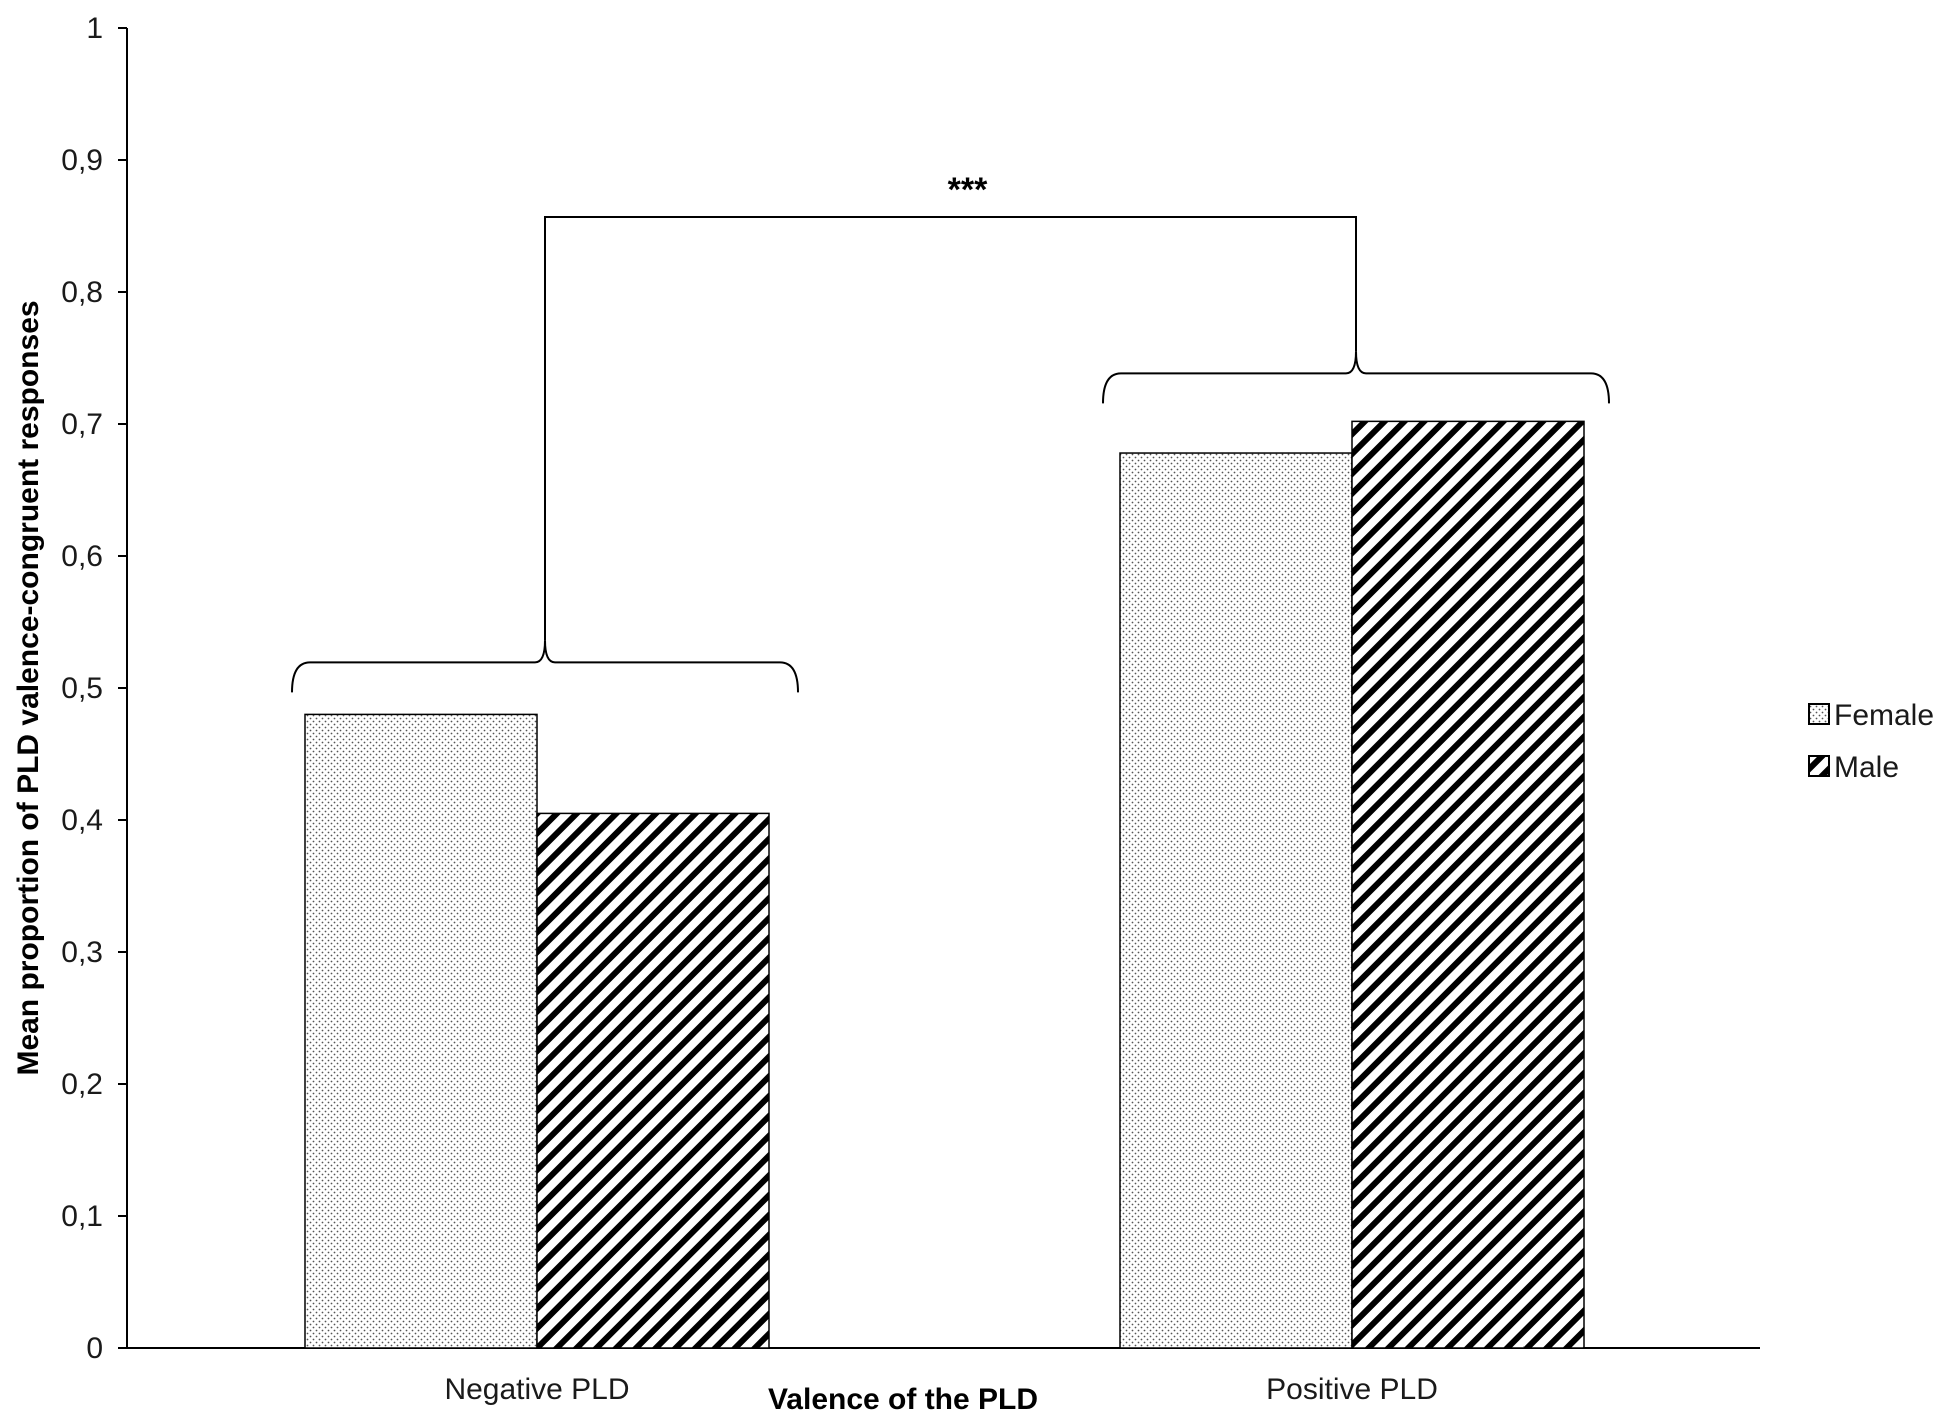 This screenshot has width=1953, height=1421. I want to click on x-tick-label: Negative PLD, so click(536, 1389).